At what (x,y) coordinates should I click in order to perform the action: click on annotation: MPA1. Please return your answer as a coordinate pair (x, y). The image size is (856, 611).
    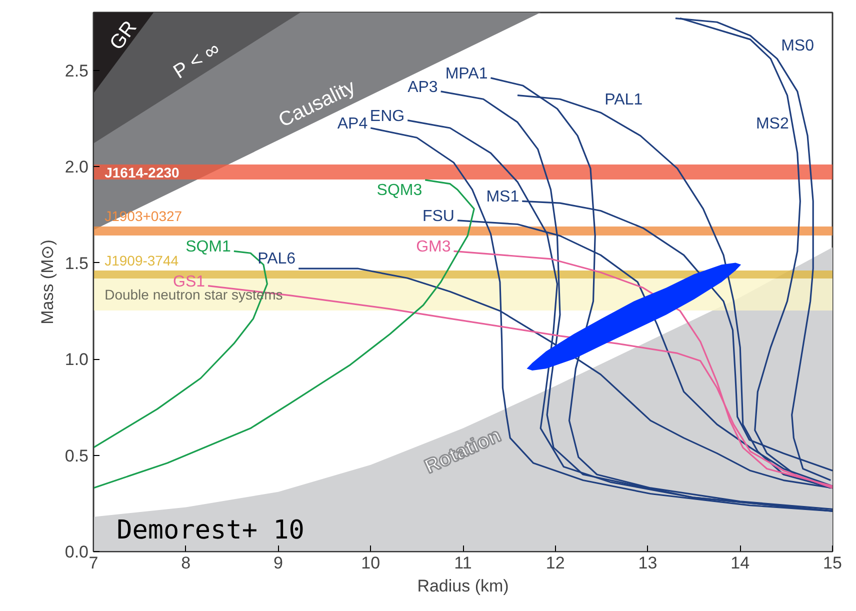
    Looking at the image, I should click on (466, 73).